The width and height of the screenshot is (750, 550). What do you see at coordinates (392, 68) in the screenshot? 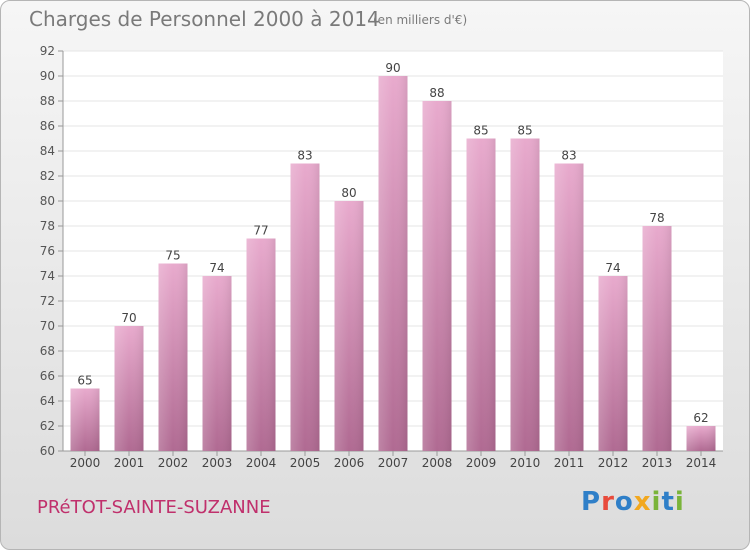
I see `data-label: 90` at bounding box center [392, 68].